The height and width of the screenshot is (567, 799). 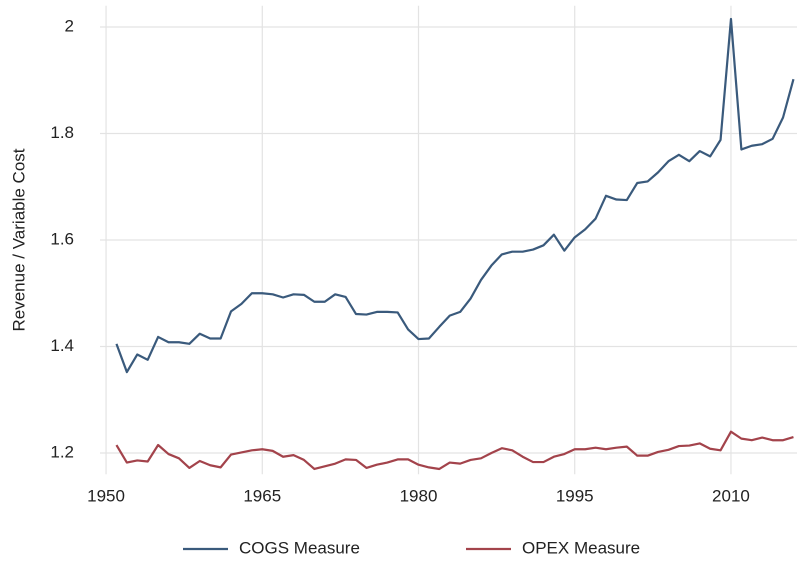 What do you see at coordinates (575, 495) in the screenshot?
I see `x-tick-label: 1995` at bounding box center [575, 495].